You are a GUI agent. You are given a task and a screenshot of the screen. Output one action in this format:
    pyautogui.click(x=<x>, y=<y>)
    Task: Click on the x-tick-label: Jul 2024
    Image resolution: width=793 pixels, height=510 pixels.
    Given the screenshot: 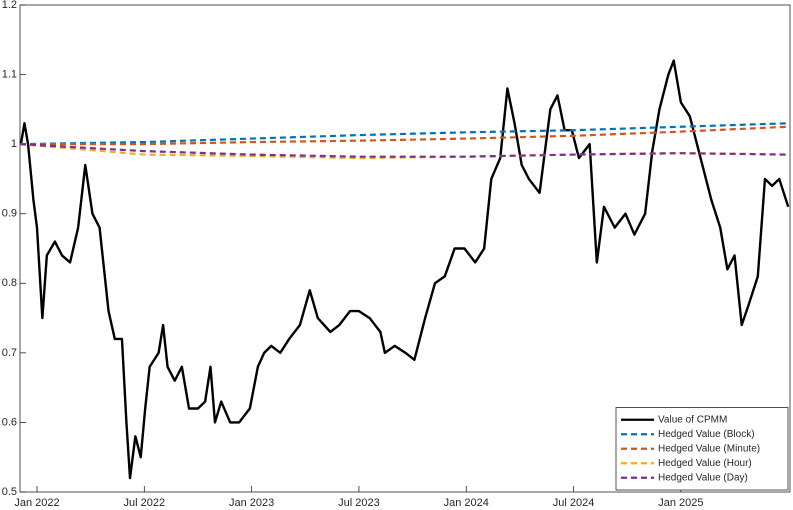 What is the action you would take?
    pyautogui.click(x=574, y=503)
    